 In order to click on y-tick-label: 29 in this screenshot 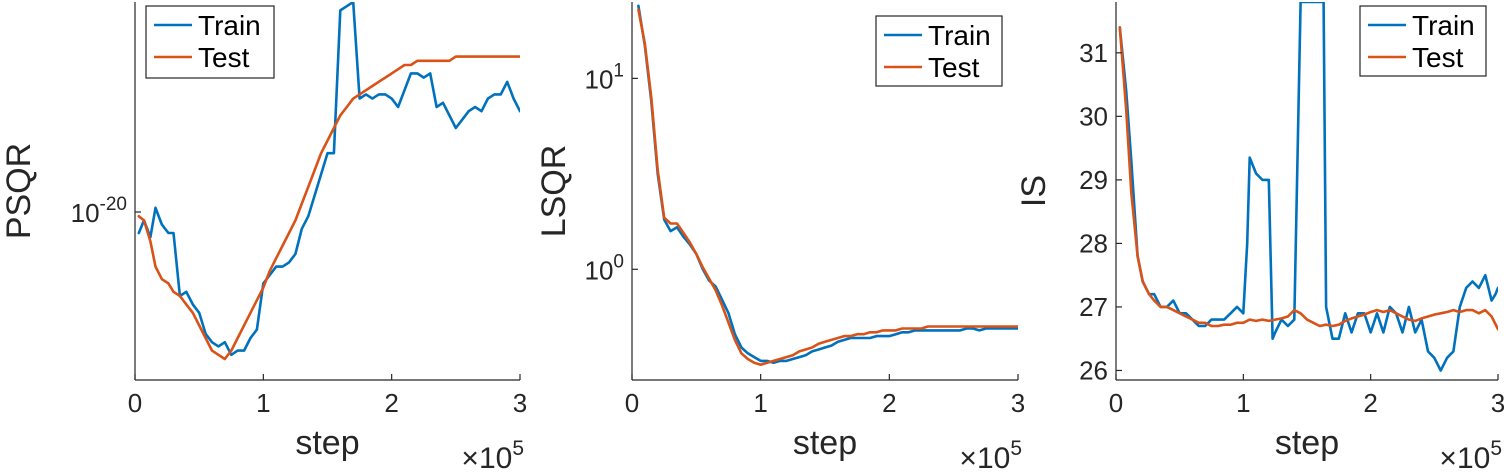, I will do `click(1093, 180)`.